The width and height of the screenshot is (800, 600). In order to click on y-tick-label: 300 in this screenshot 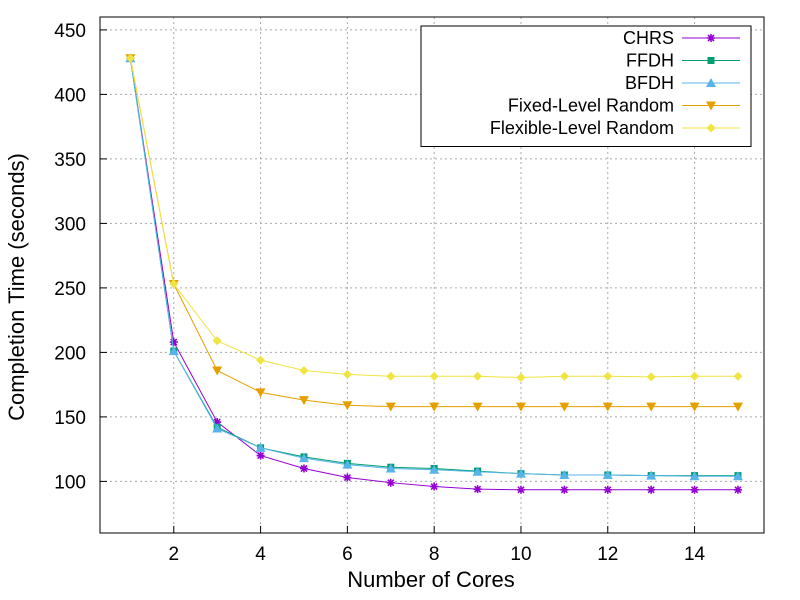, I will do `click(70, 224)`.